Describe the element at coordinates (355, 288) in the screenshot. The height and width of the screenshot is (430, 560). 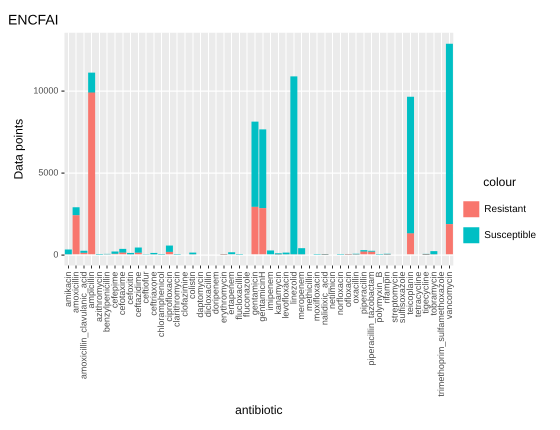
I see `x-tick-label: oxacillin` at that location.